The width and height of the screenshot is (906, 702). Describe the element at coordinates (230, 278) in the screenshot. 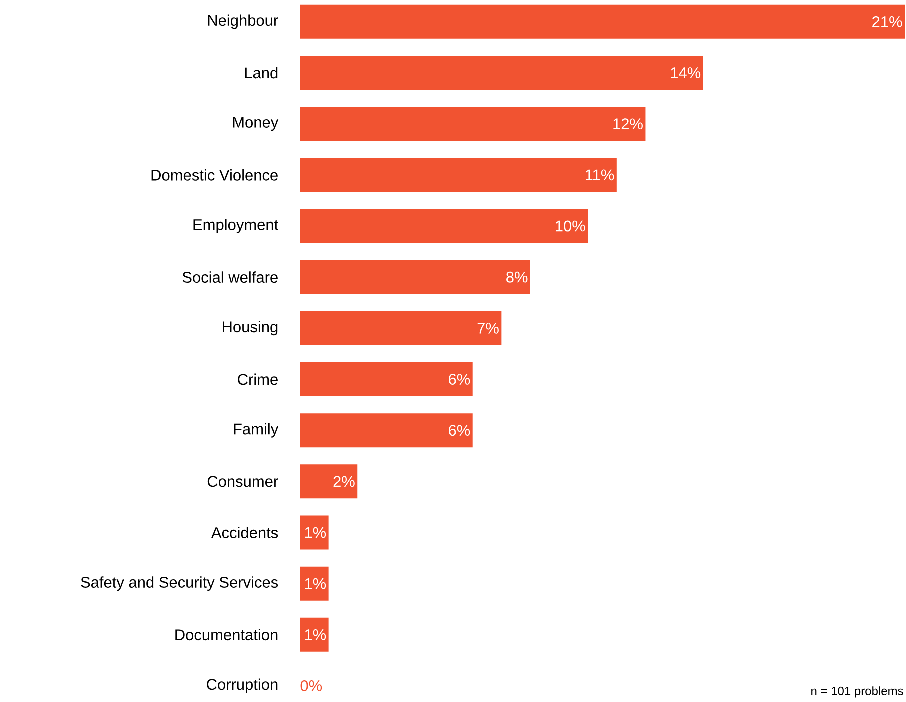

I see `y-tick-label: Social welfare` at that location.